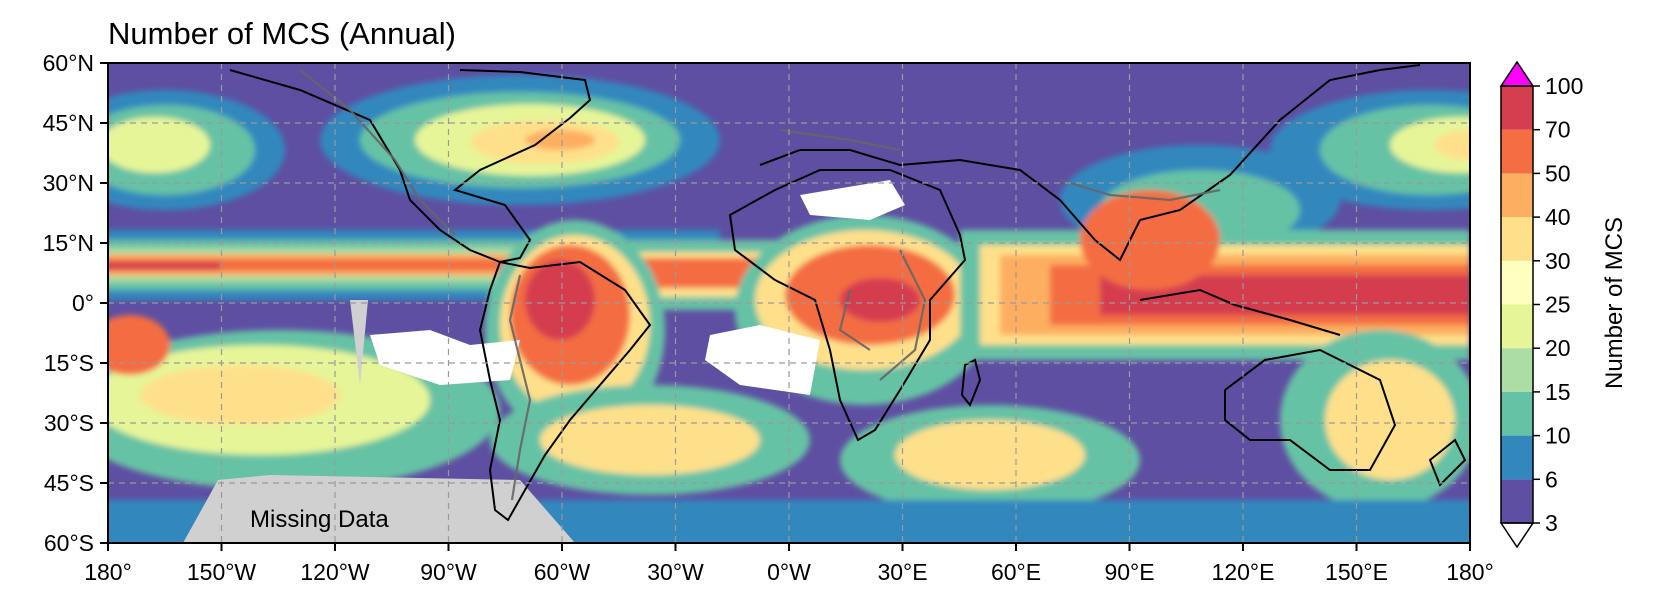 The width and height of the screenshot is (1654, 611). What do you see at coordinates (379, 421) in the screenshot?
I see `missing-data-regions` at bounding box center [379, 421].